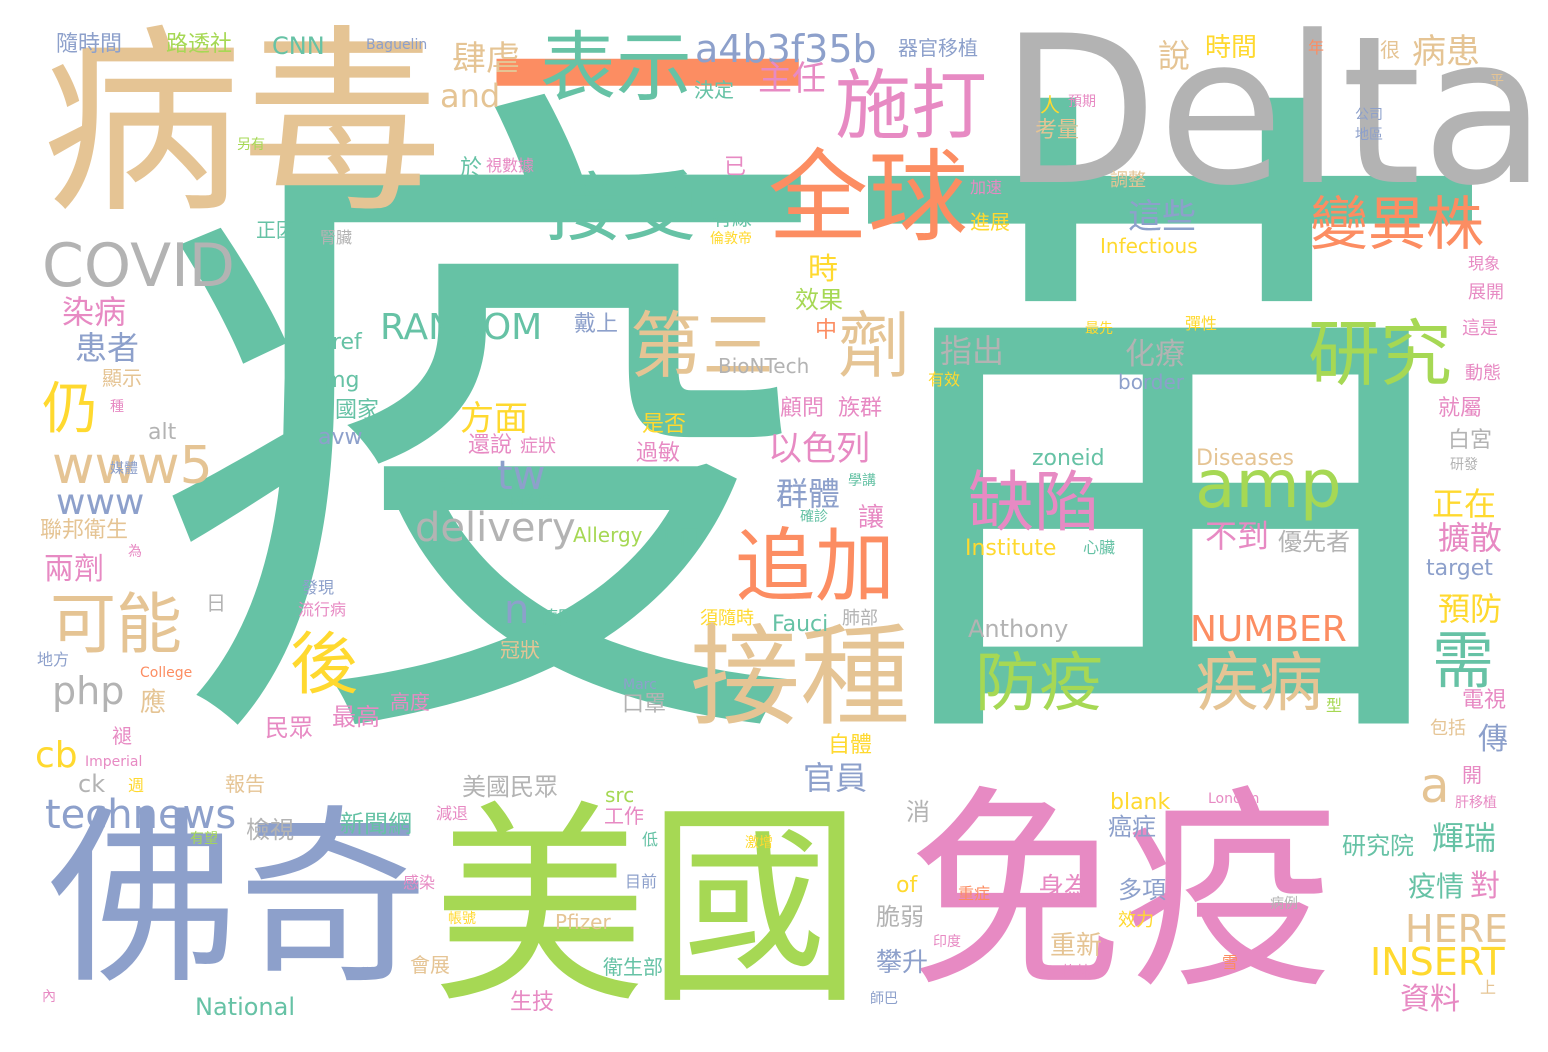 The height and width of the screenshot is (1052, 1548). Describe the element at coordinates (486, 59) in the screenshot. I see `word-sinue: 肆虐` at that location.